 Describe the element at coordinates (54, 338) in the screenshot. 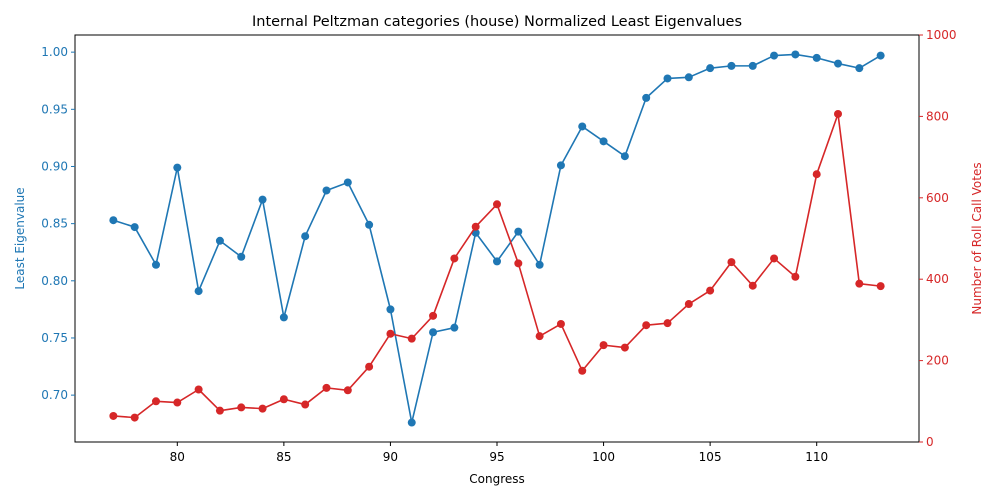

I see `y-left-tick-label: 0.75` at that location.